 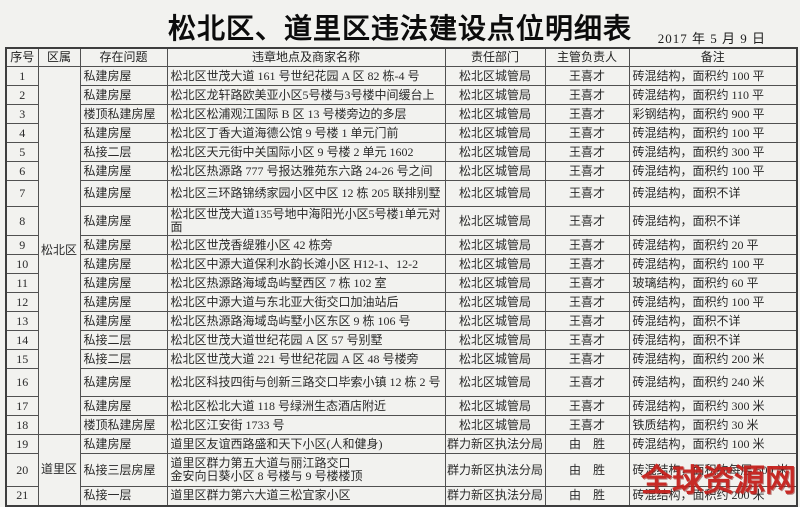 I want to click on col-header-location: 违章地点及商家名称, so click(x=306, y=57).